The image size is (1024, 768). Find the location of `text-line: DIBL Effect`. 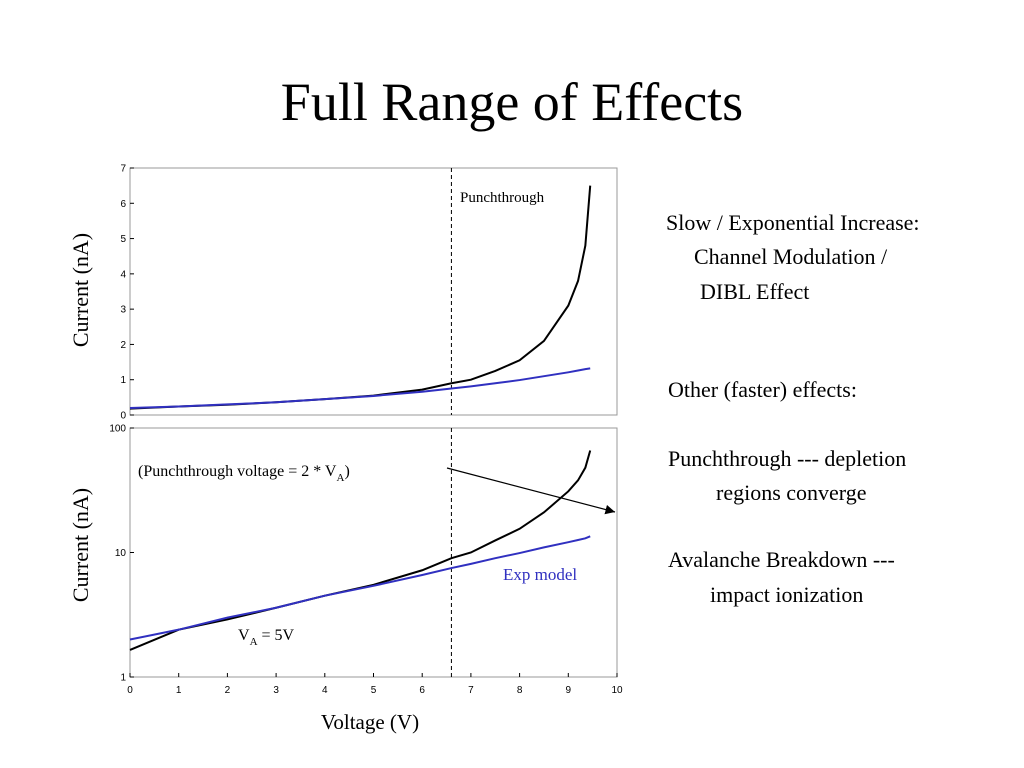

text-line: DIBL Effect is located at coordinates (754, 291).